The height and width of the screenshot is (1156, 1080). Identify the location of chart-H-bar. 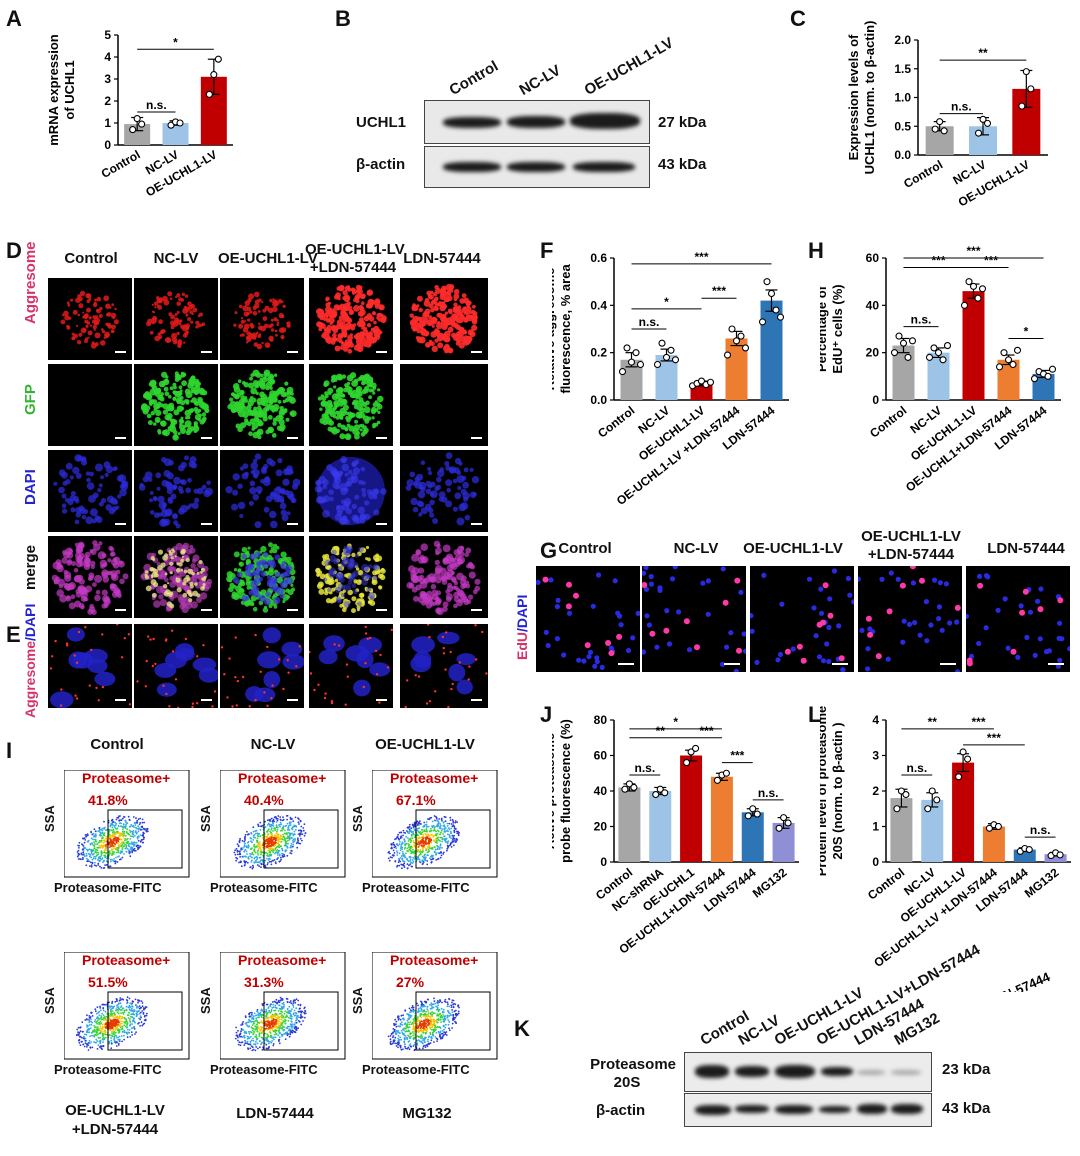
(973, 345).